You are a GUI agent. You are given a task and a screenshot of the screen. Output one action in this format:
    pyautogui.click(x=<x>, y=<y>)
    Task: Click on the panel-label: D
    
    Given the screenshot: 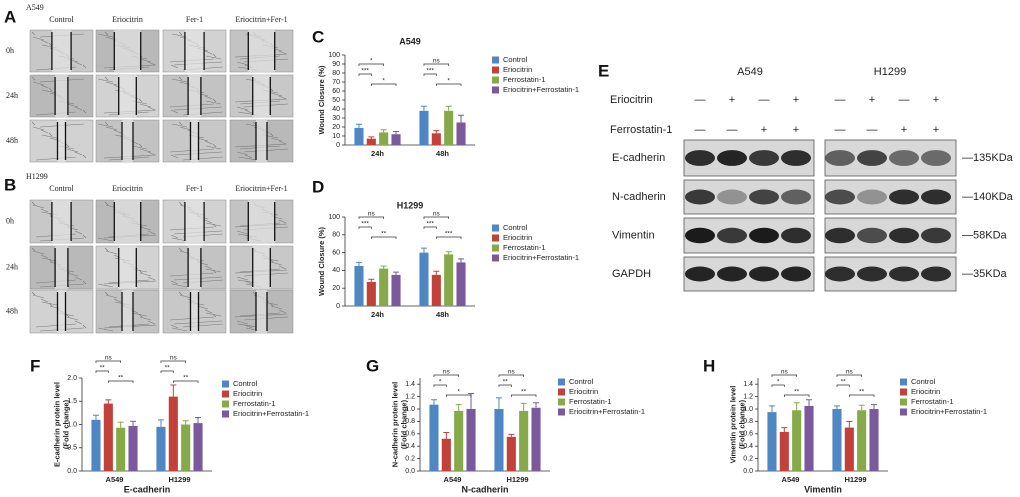 What is the action you would take?
    pyautogui.click(x=318, y=186)
    